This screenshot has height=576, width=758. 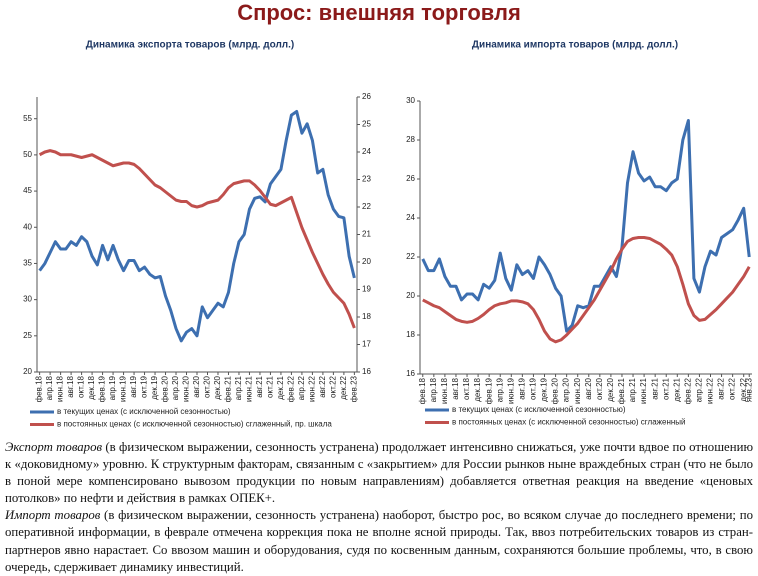 I want to click on y-tick-label: 26, so click(x=410, y=178).